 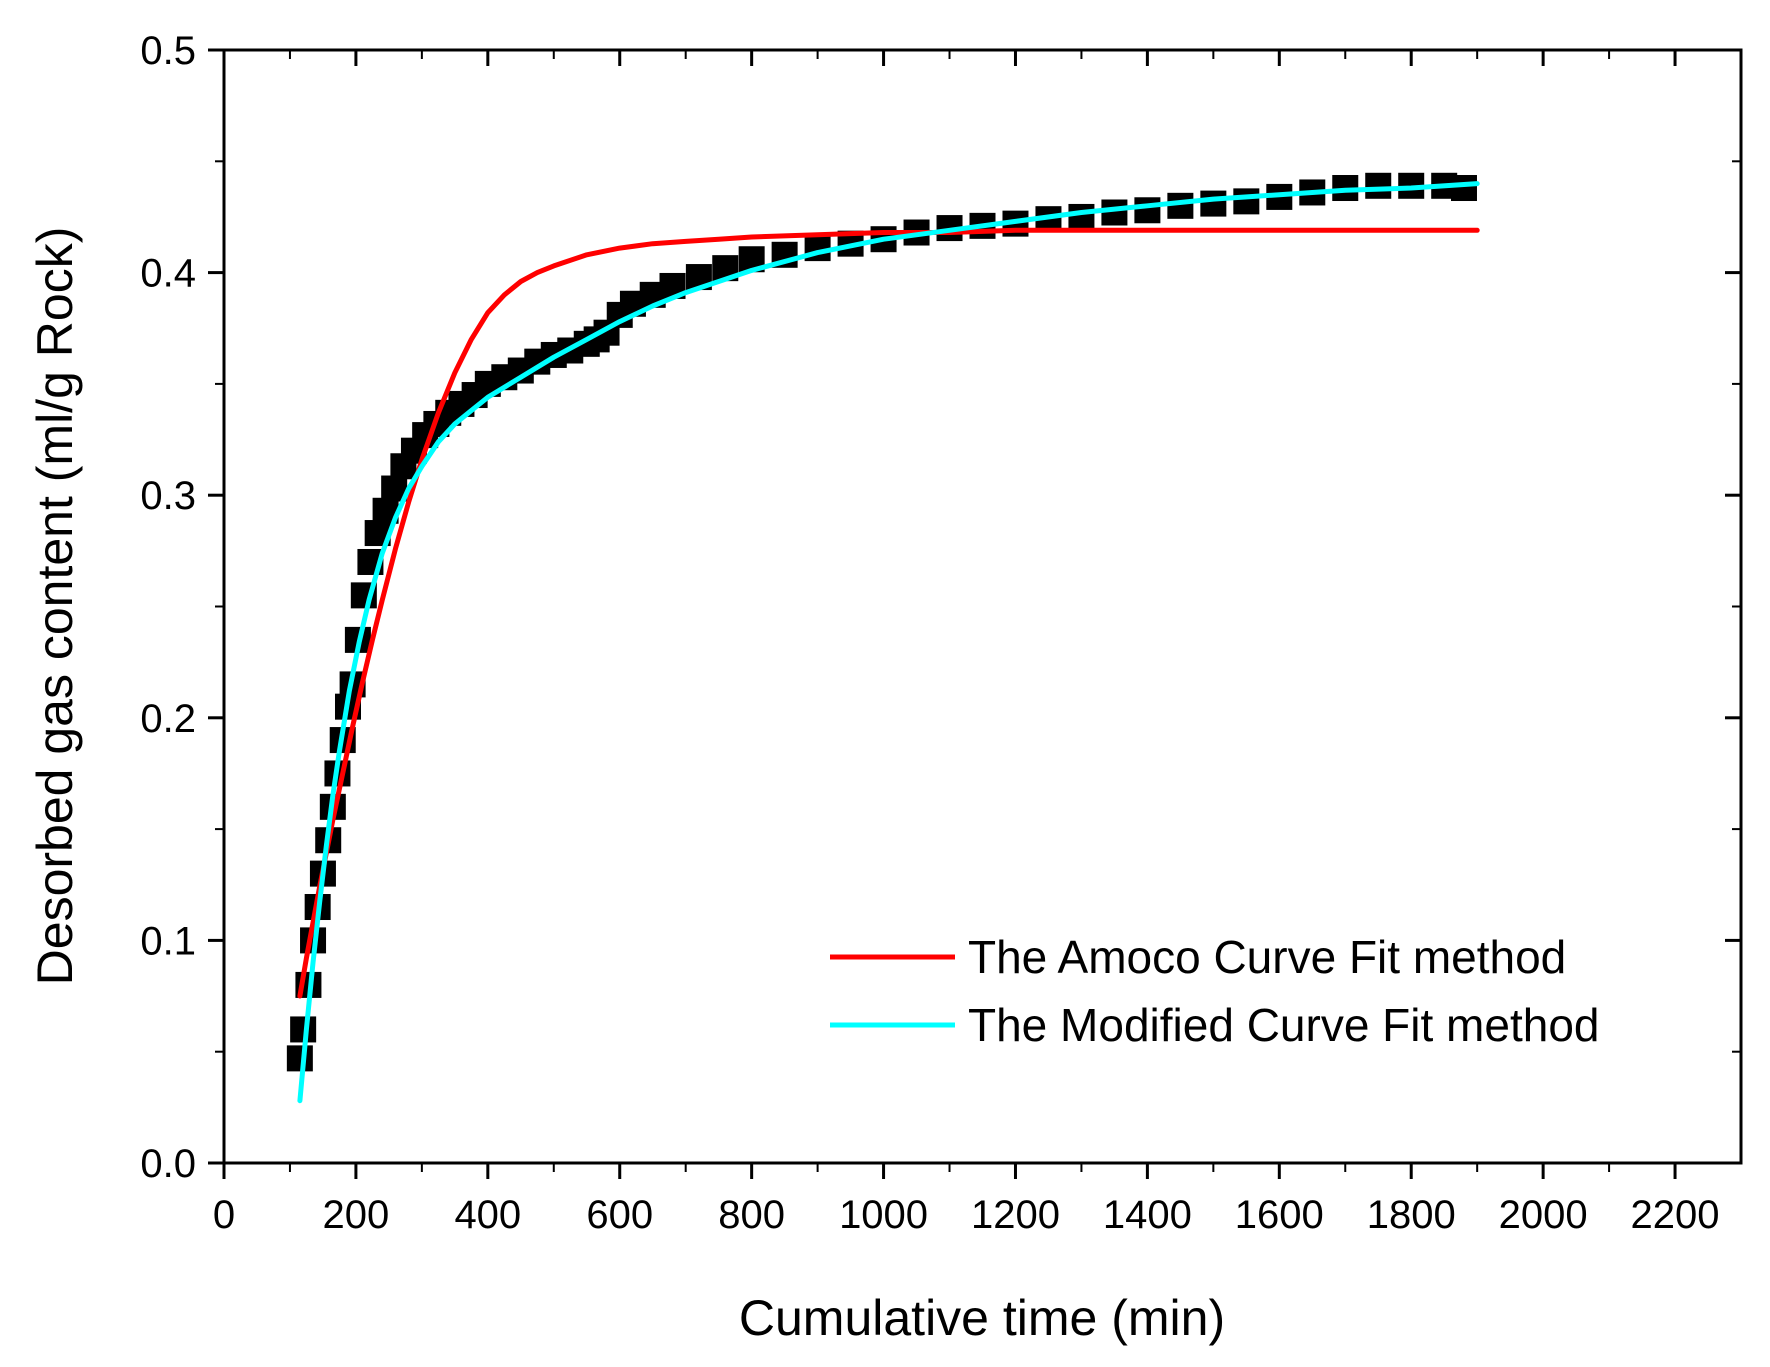 I want to click on x-tick-label: 800, so click(x=751, y=1215).